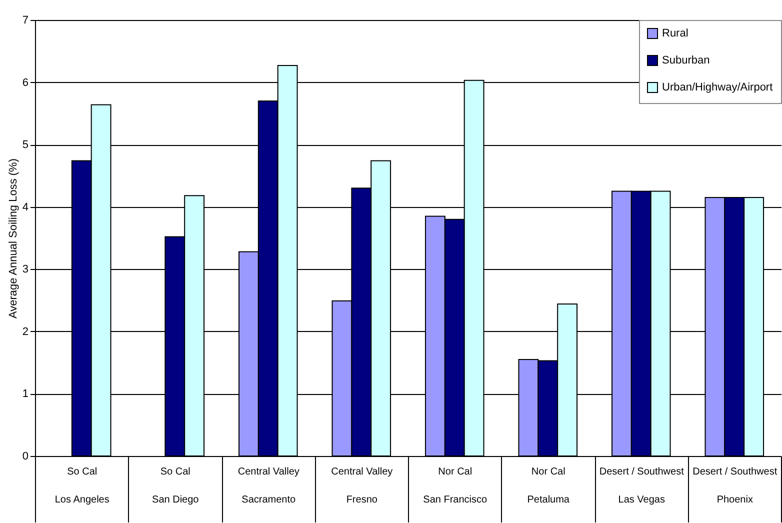 This screenshot has height=523, width=782. Describe the element at coordinates (735, 486) in the screenshot. I see `category-label: Desert / Southwest Phoenix` at that location.